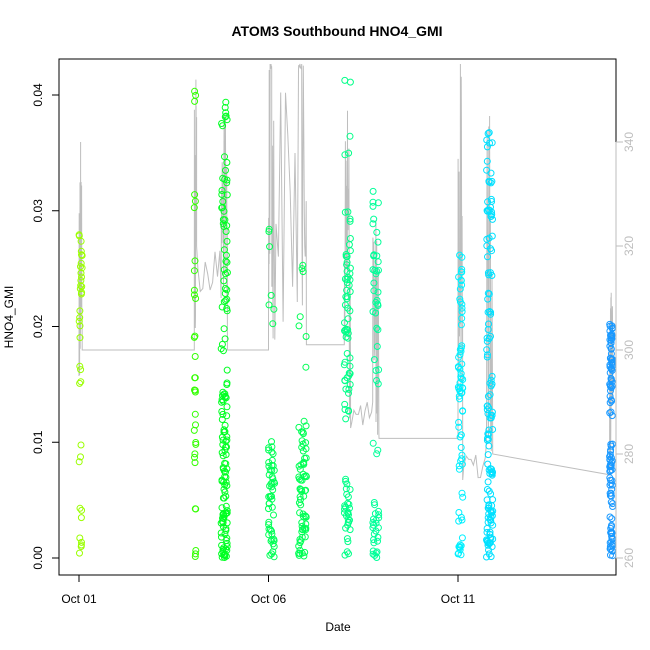 Image resolution: width=650 pixels, height=650 pixels. Describe the element at coordinates (629, 350) in the screenshot. I see `y2-tick-label: 300` at that location.